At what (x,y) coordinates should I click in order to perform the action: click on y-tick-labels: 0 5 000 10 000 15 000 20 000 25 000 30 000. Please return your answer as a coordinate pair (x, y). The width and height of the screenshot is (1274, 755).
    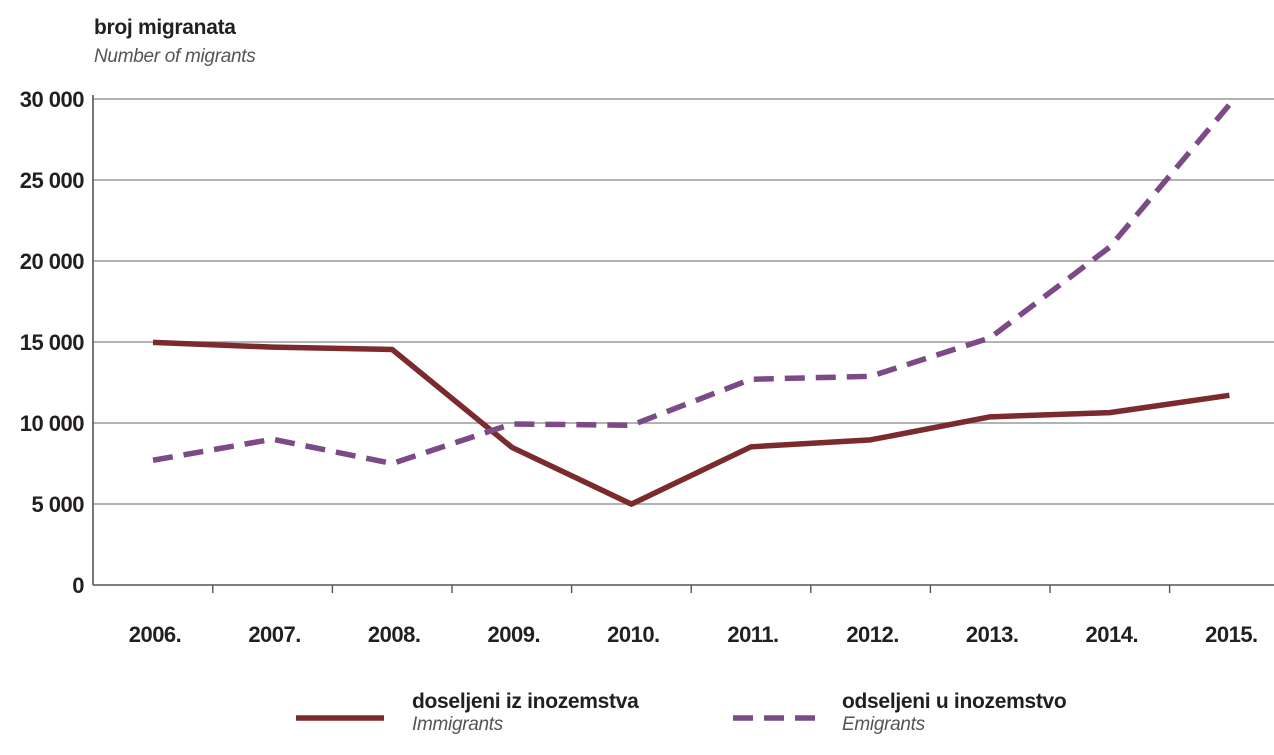
    Looking at the image, I should click on (52, 342).